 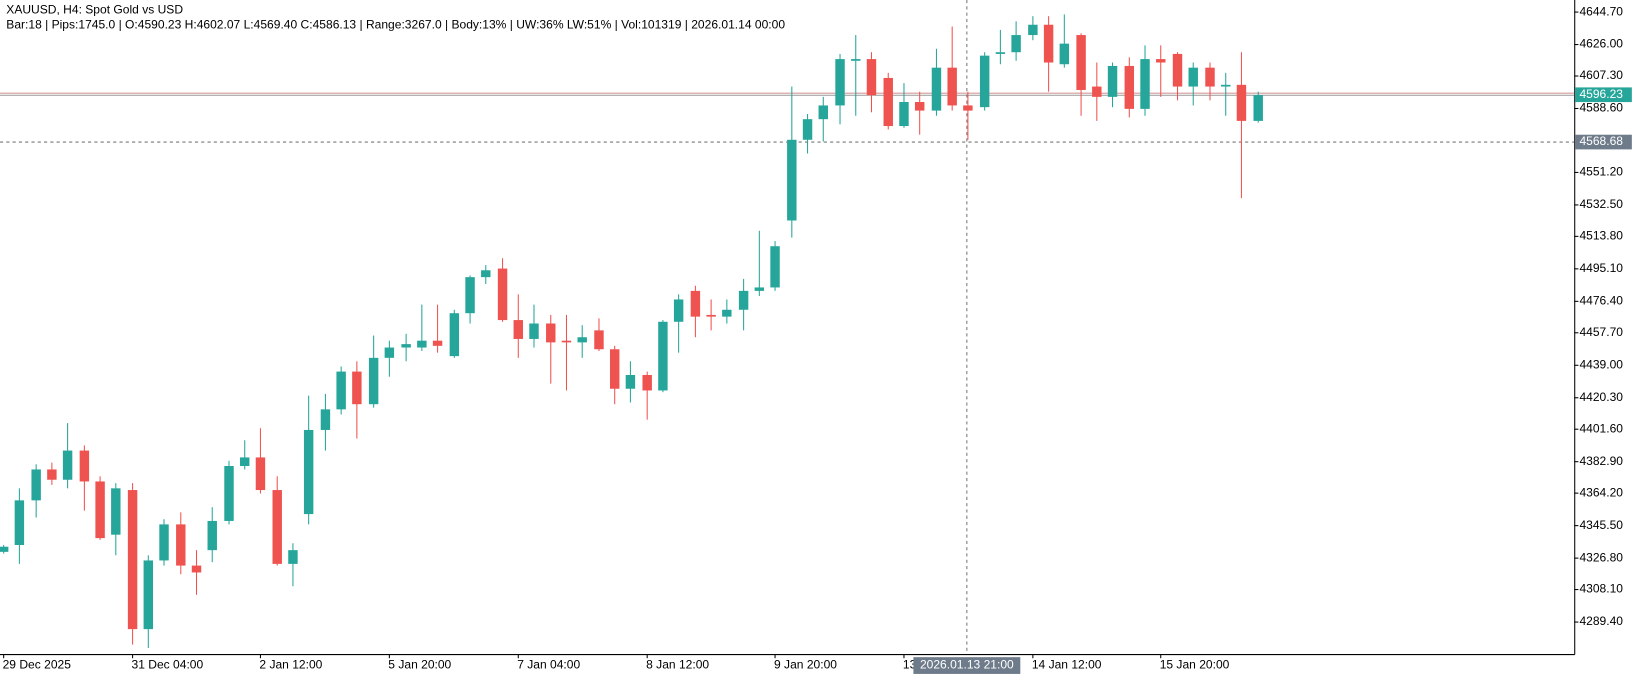 I want to click on price-label-box, so click(x=1603, y=95).